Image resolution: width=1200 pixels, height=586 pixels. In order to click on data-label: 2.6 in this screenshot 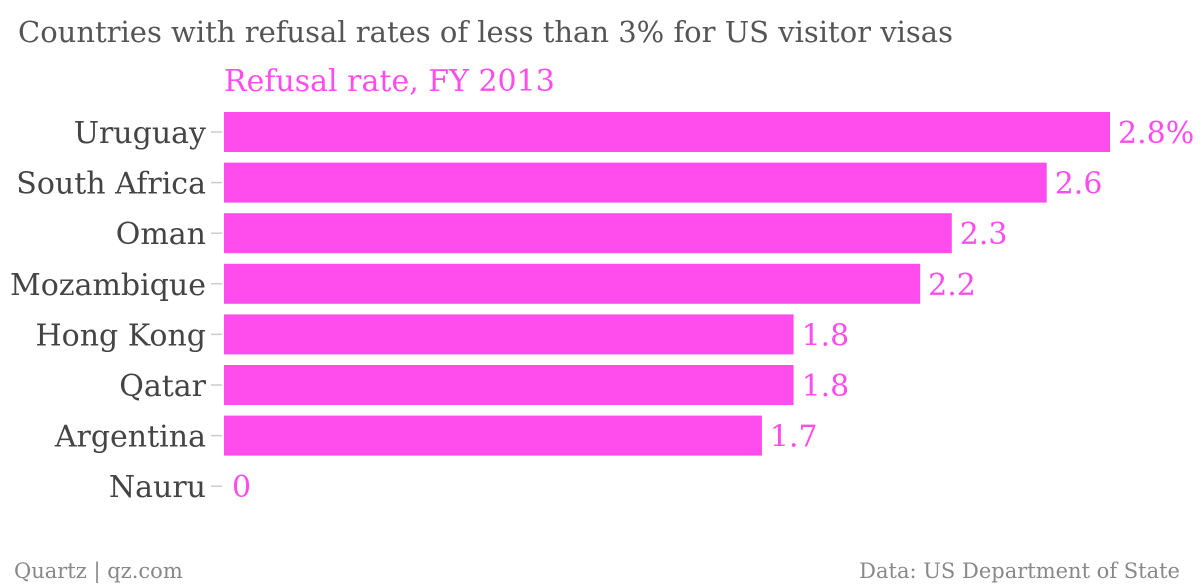, I will do `click(1079, 184)`.